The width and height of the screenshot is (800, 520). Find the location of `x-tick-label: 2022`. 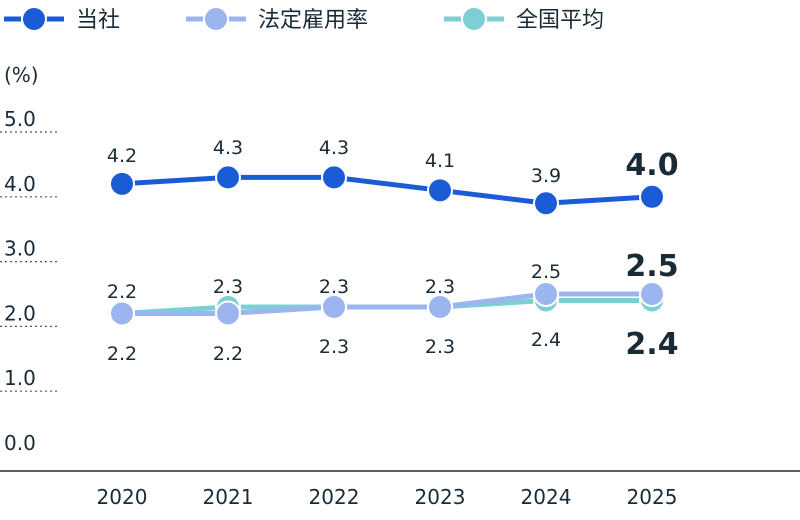

x-tick-label: 2022 is located at coordinates (334, 497).